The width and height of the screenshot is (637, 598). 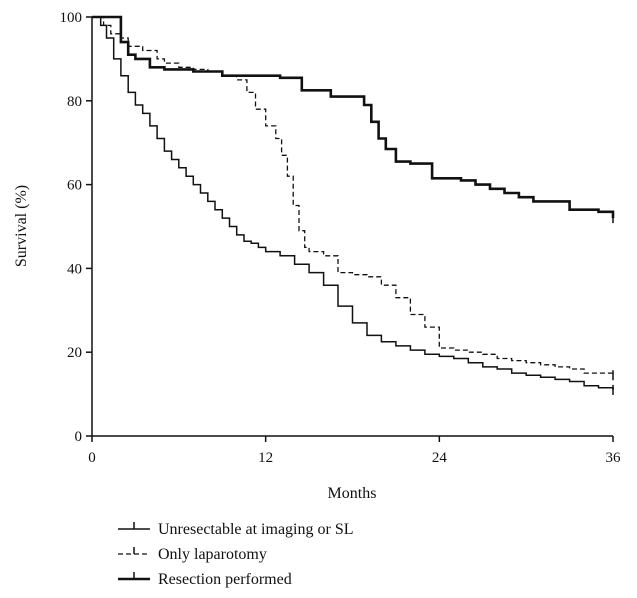 I want to click on y-tick-label: 80, so click(x=74, y=102).